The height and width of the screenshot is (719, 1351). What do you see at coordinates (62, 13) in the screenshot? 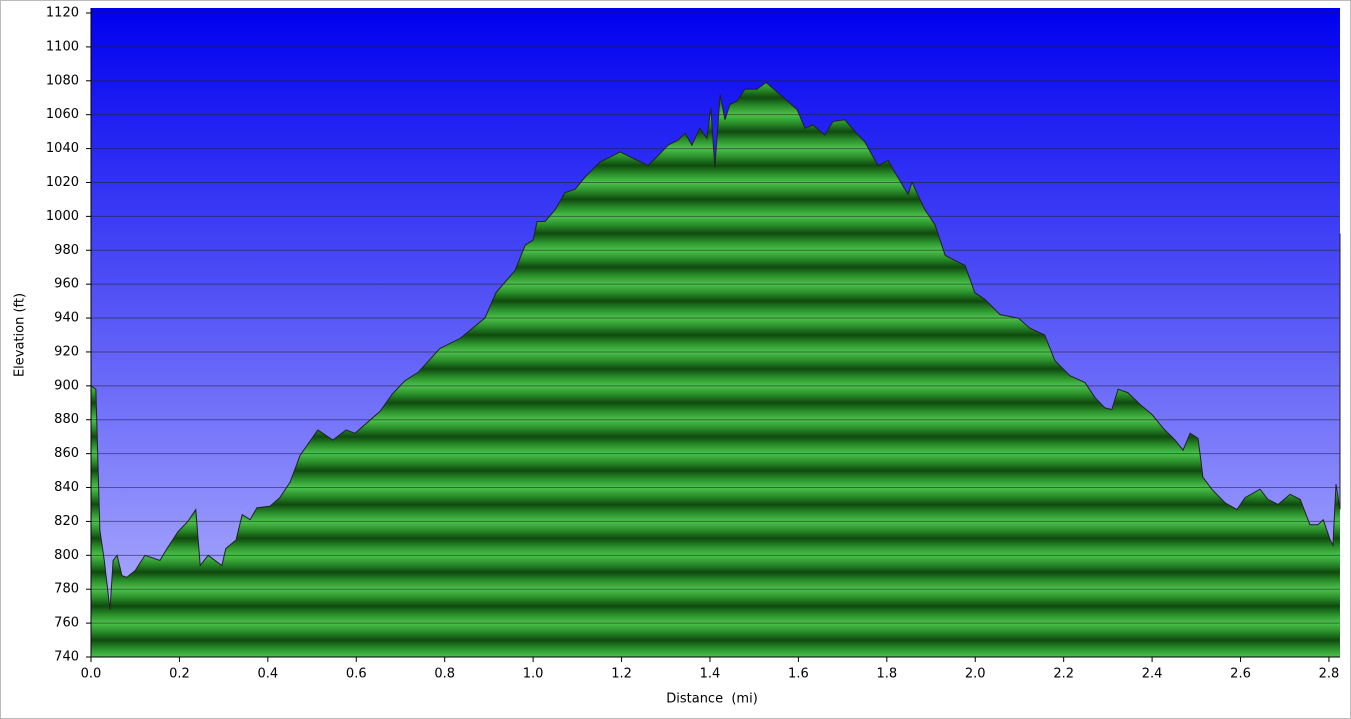
I see `y-tick-label: 1120` at bounding box center [62, 13].